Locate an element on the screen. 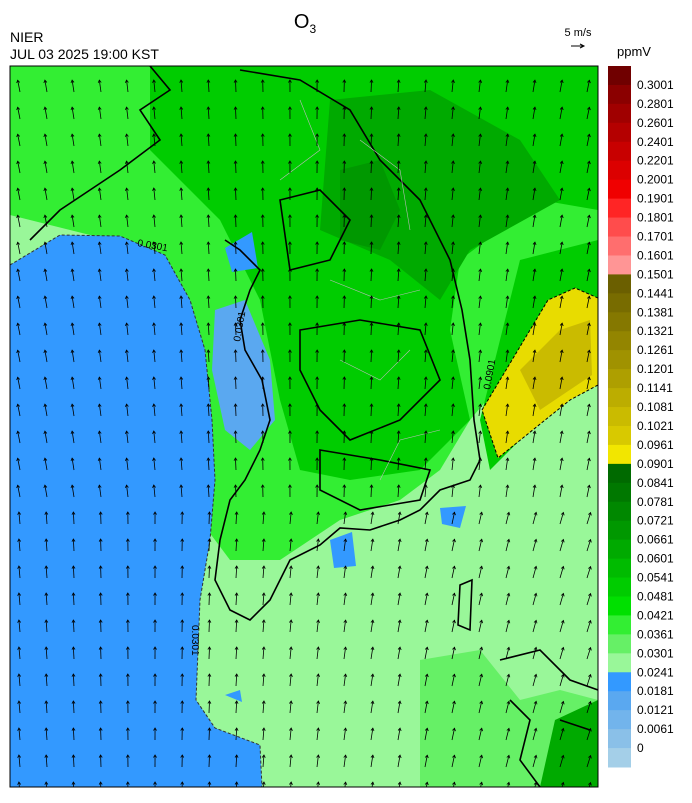 This screenshot has width=692, height=803. colorbar-label: 0.1261 is located at coordinates (655, 350).